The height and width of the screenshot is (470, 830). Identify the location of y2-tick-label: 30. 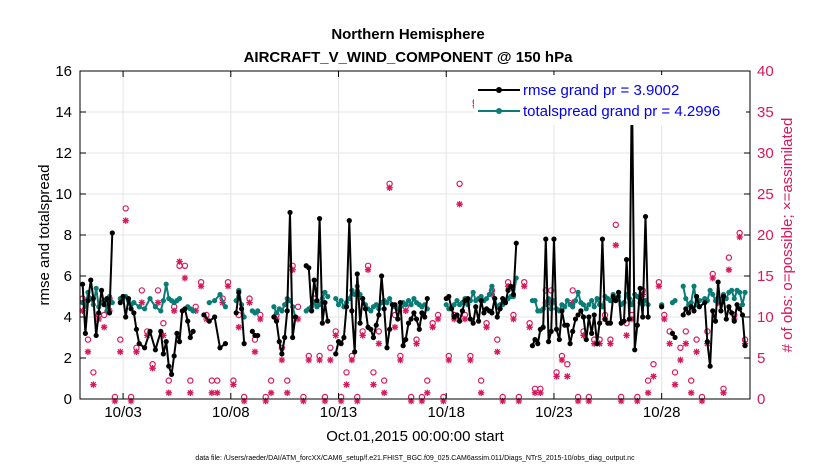
(765, 153).